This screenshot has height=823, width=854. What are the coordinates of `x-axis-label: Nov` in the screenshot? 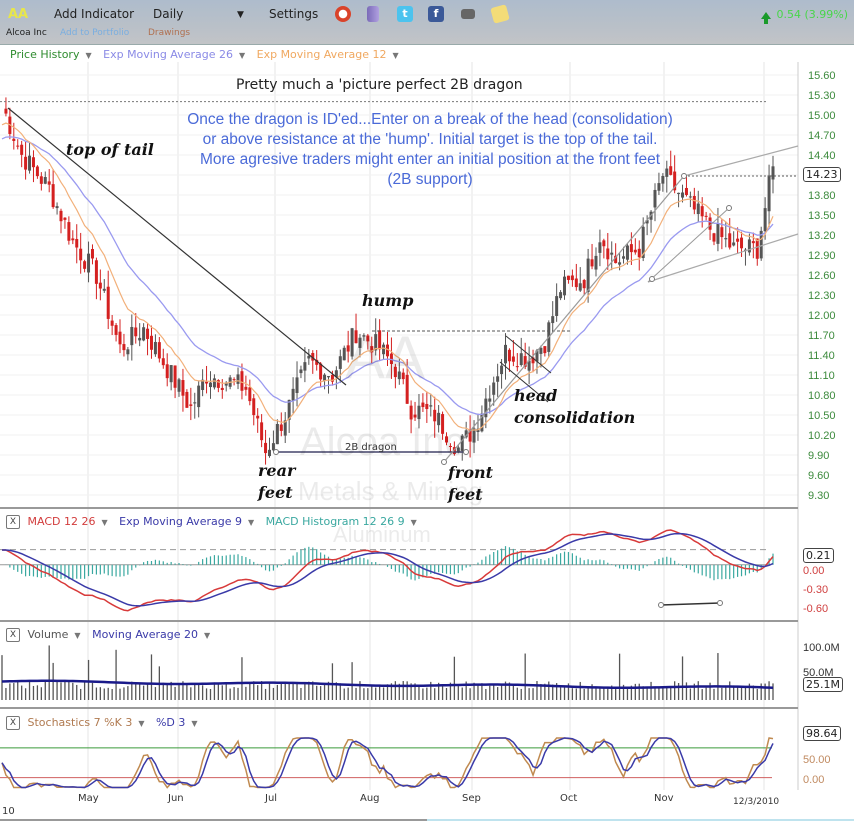 It's located at (664, 798).